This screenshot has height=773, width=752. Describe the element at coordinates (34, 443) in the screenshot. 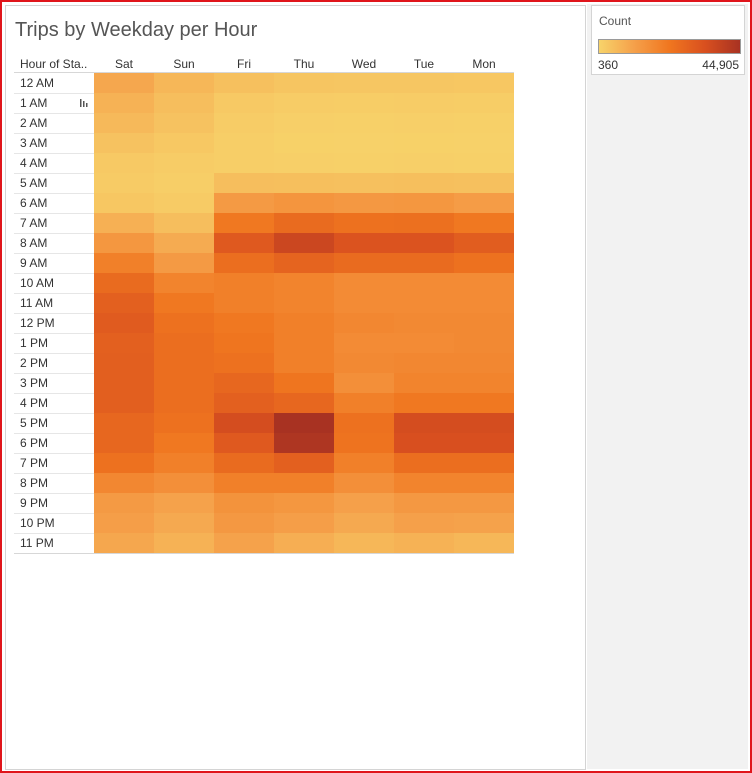

I see `row-header-6-pm: 6 PM` at that location.